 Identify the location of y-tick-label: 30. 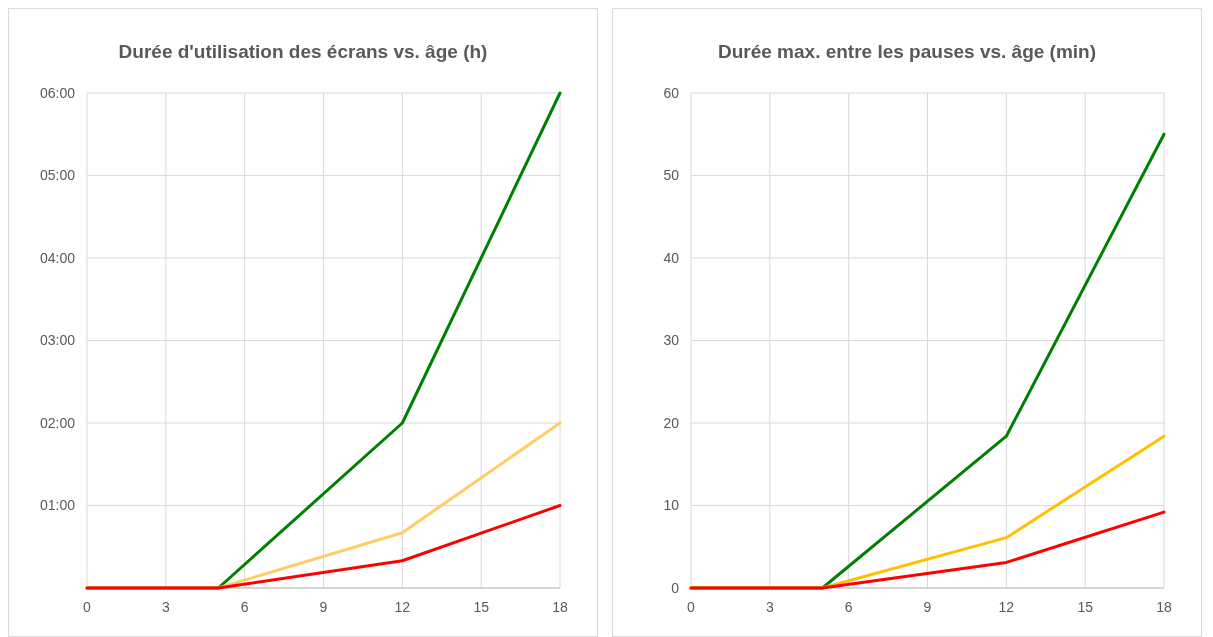
(671, 340).